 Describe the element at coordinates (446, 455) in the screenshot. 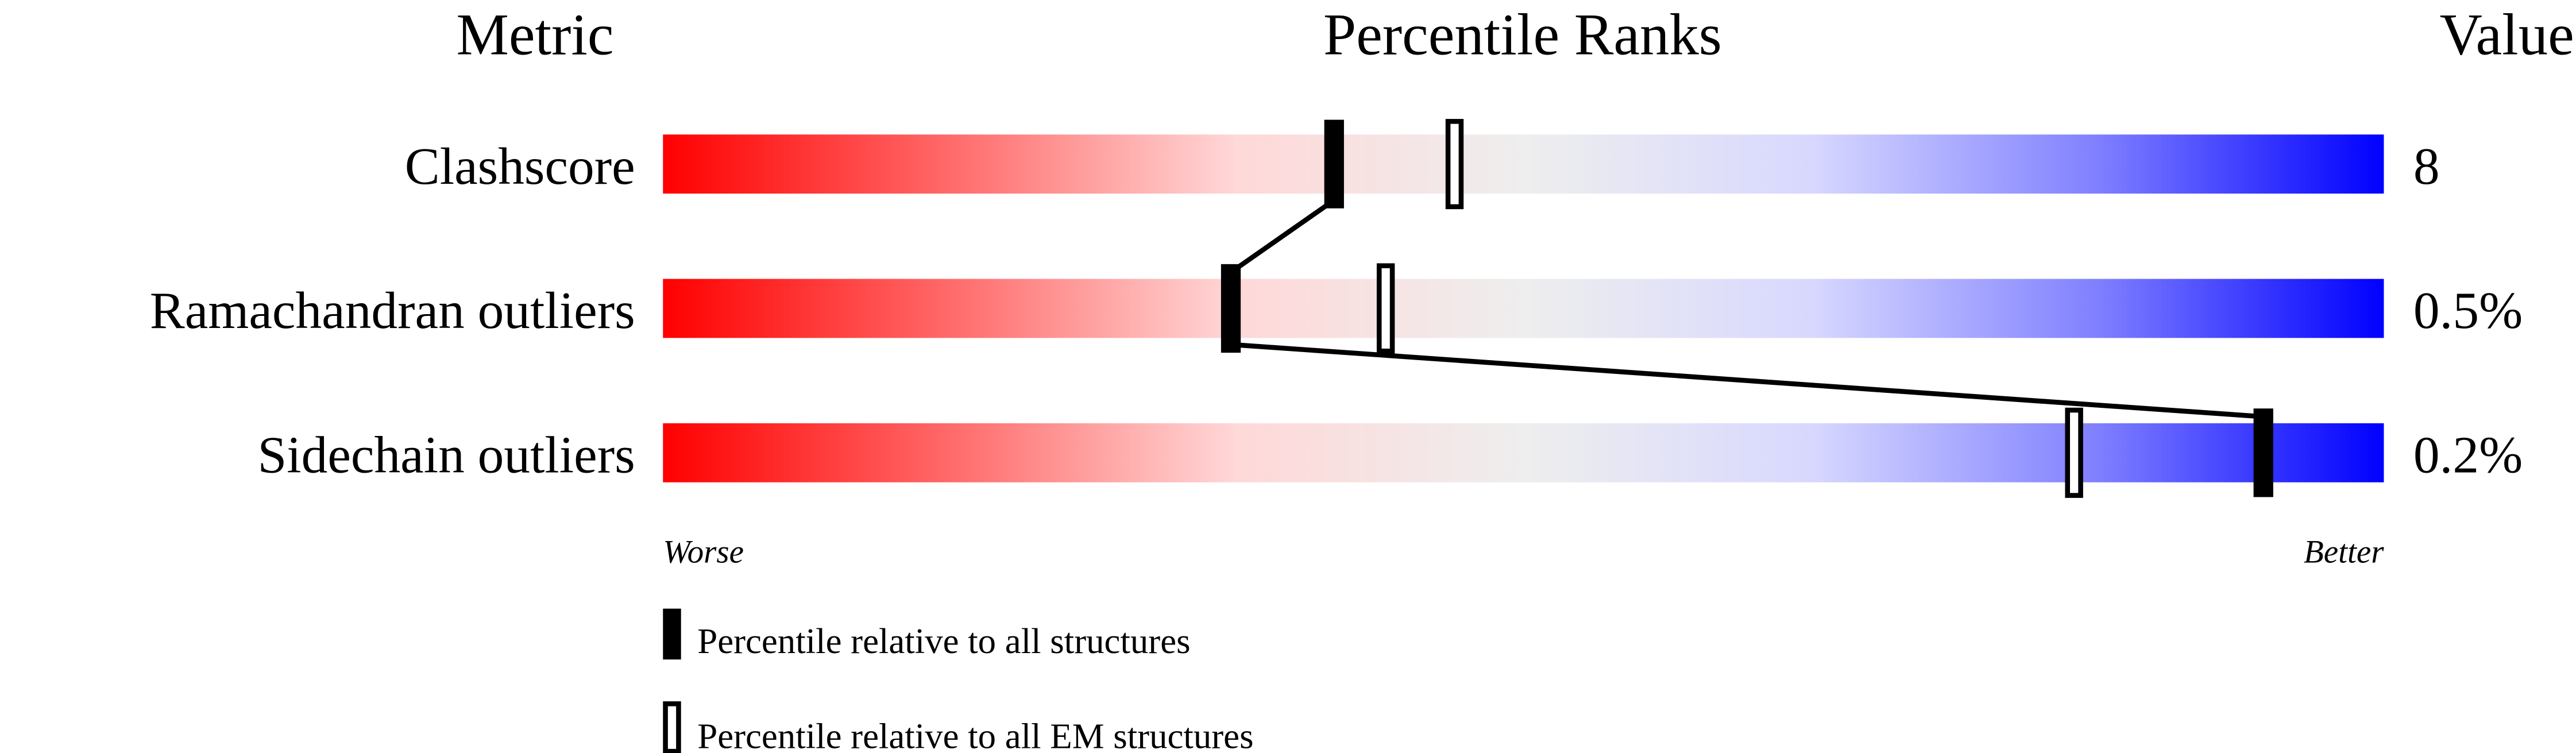

I see `metric-label: Sidechain outliers` at that location.